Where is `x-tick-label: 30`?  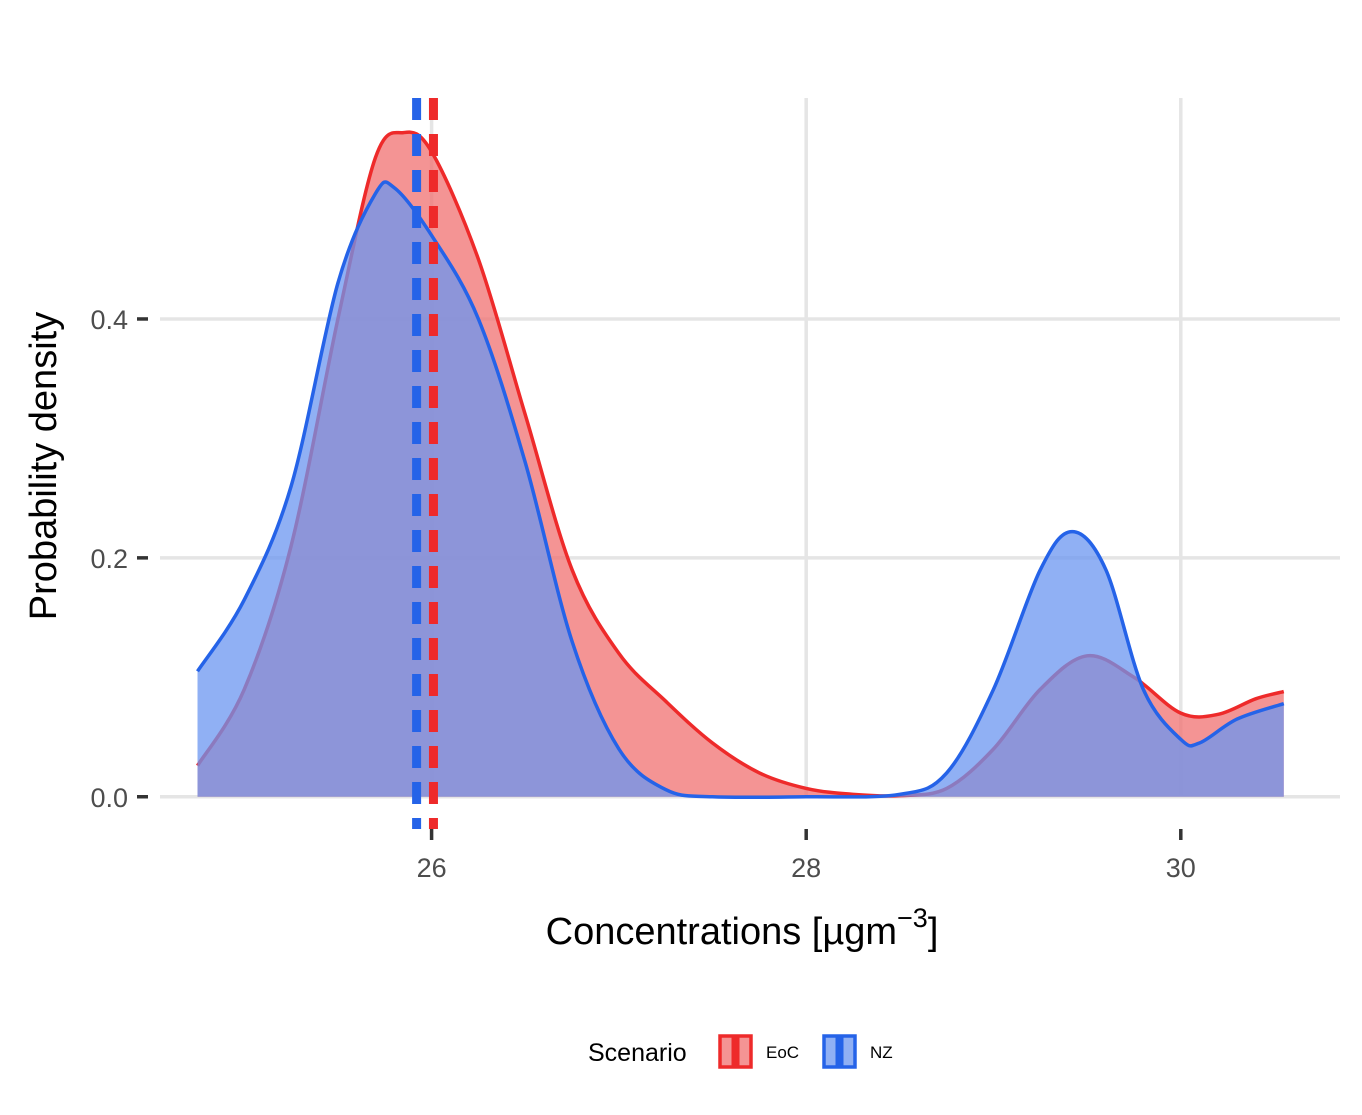
x-tick-label: 30 is located at coordinates (1181, 868).